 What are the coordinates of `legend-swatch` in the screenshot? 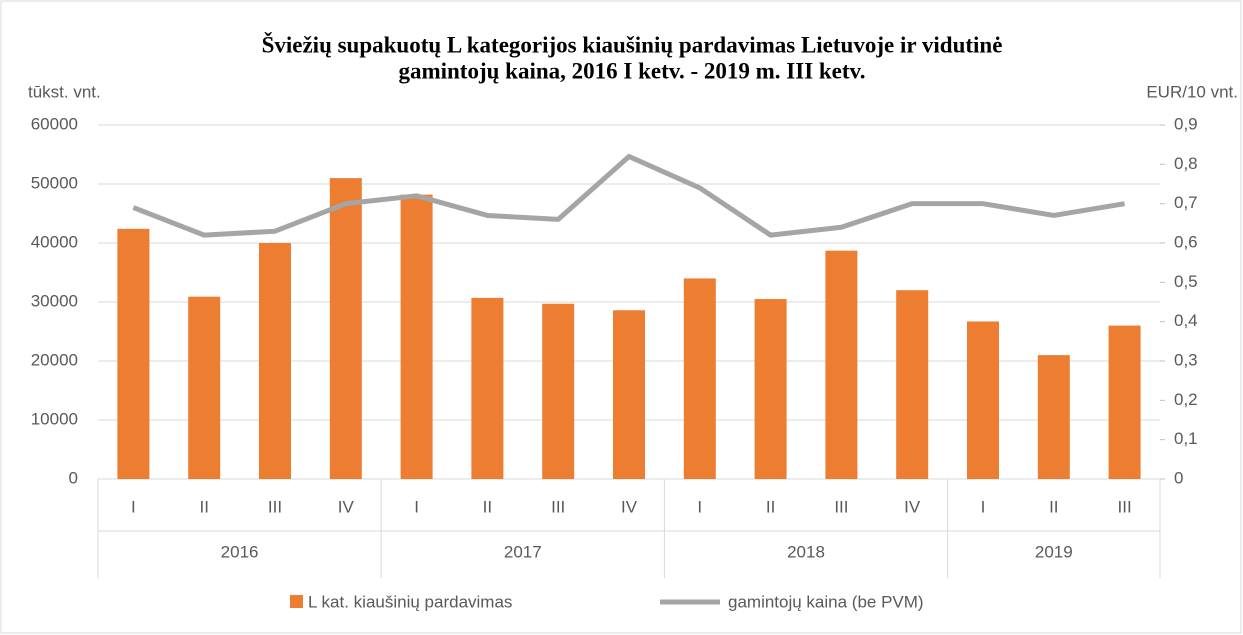 It's located at (296, 601).